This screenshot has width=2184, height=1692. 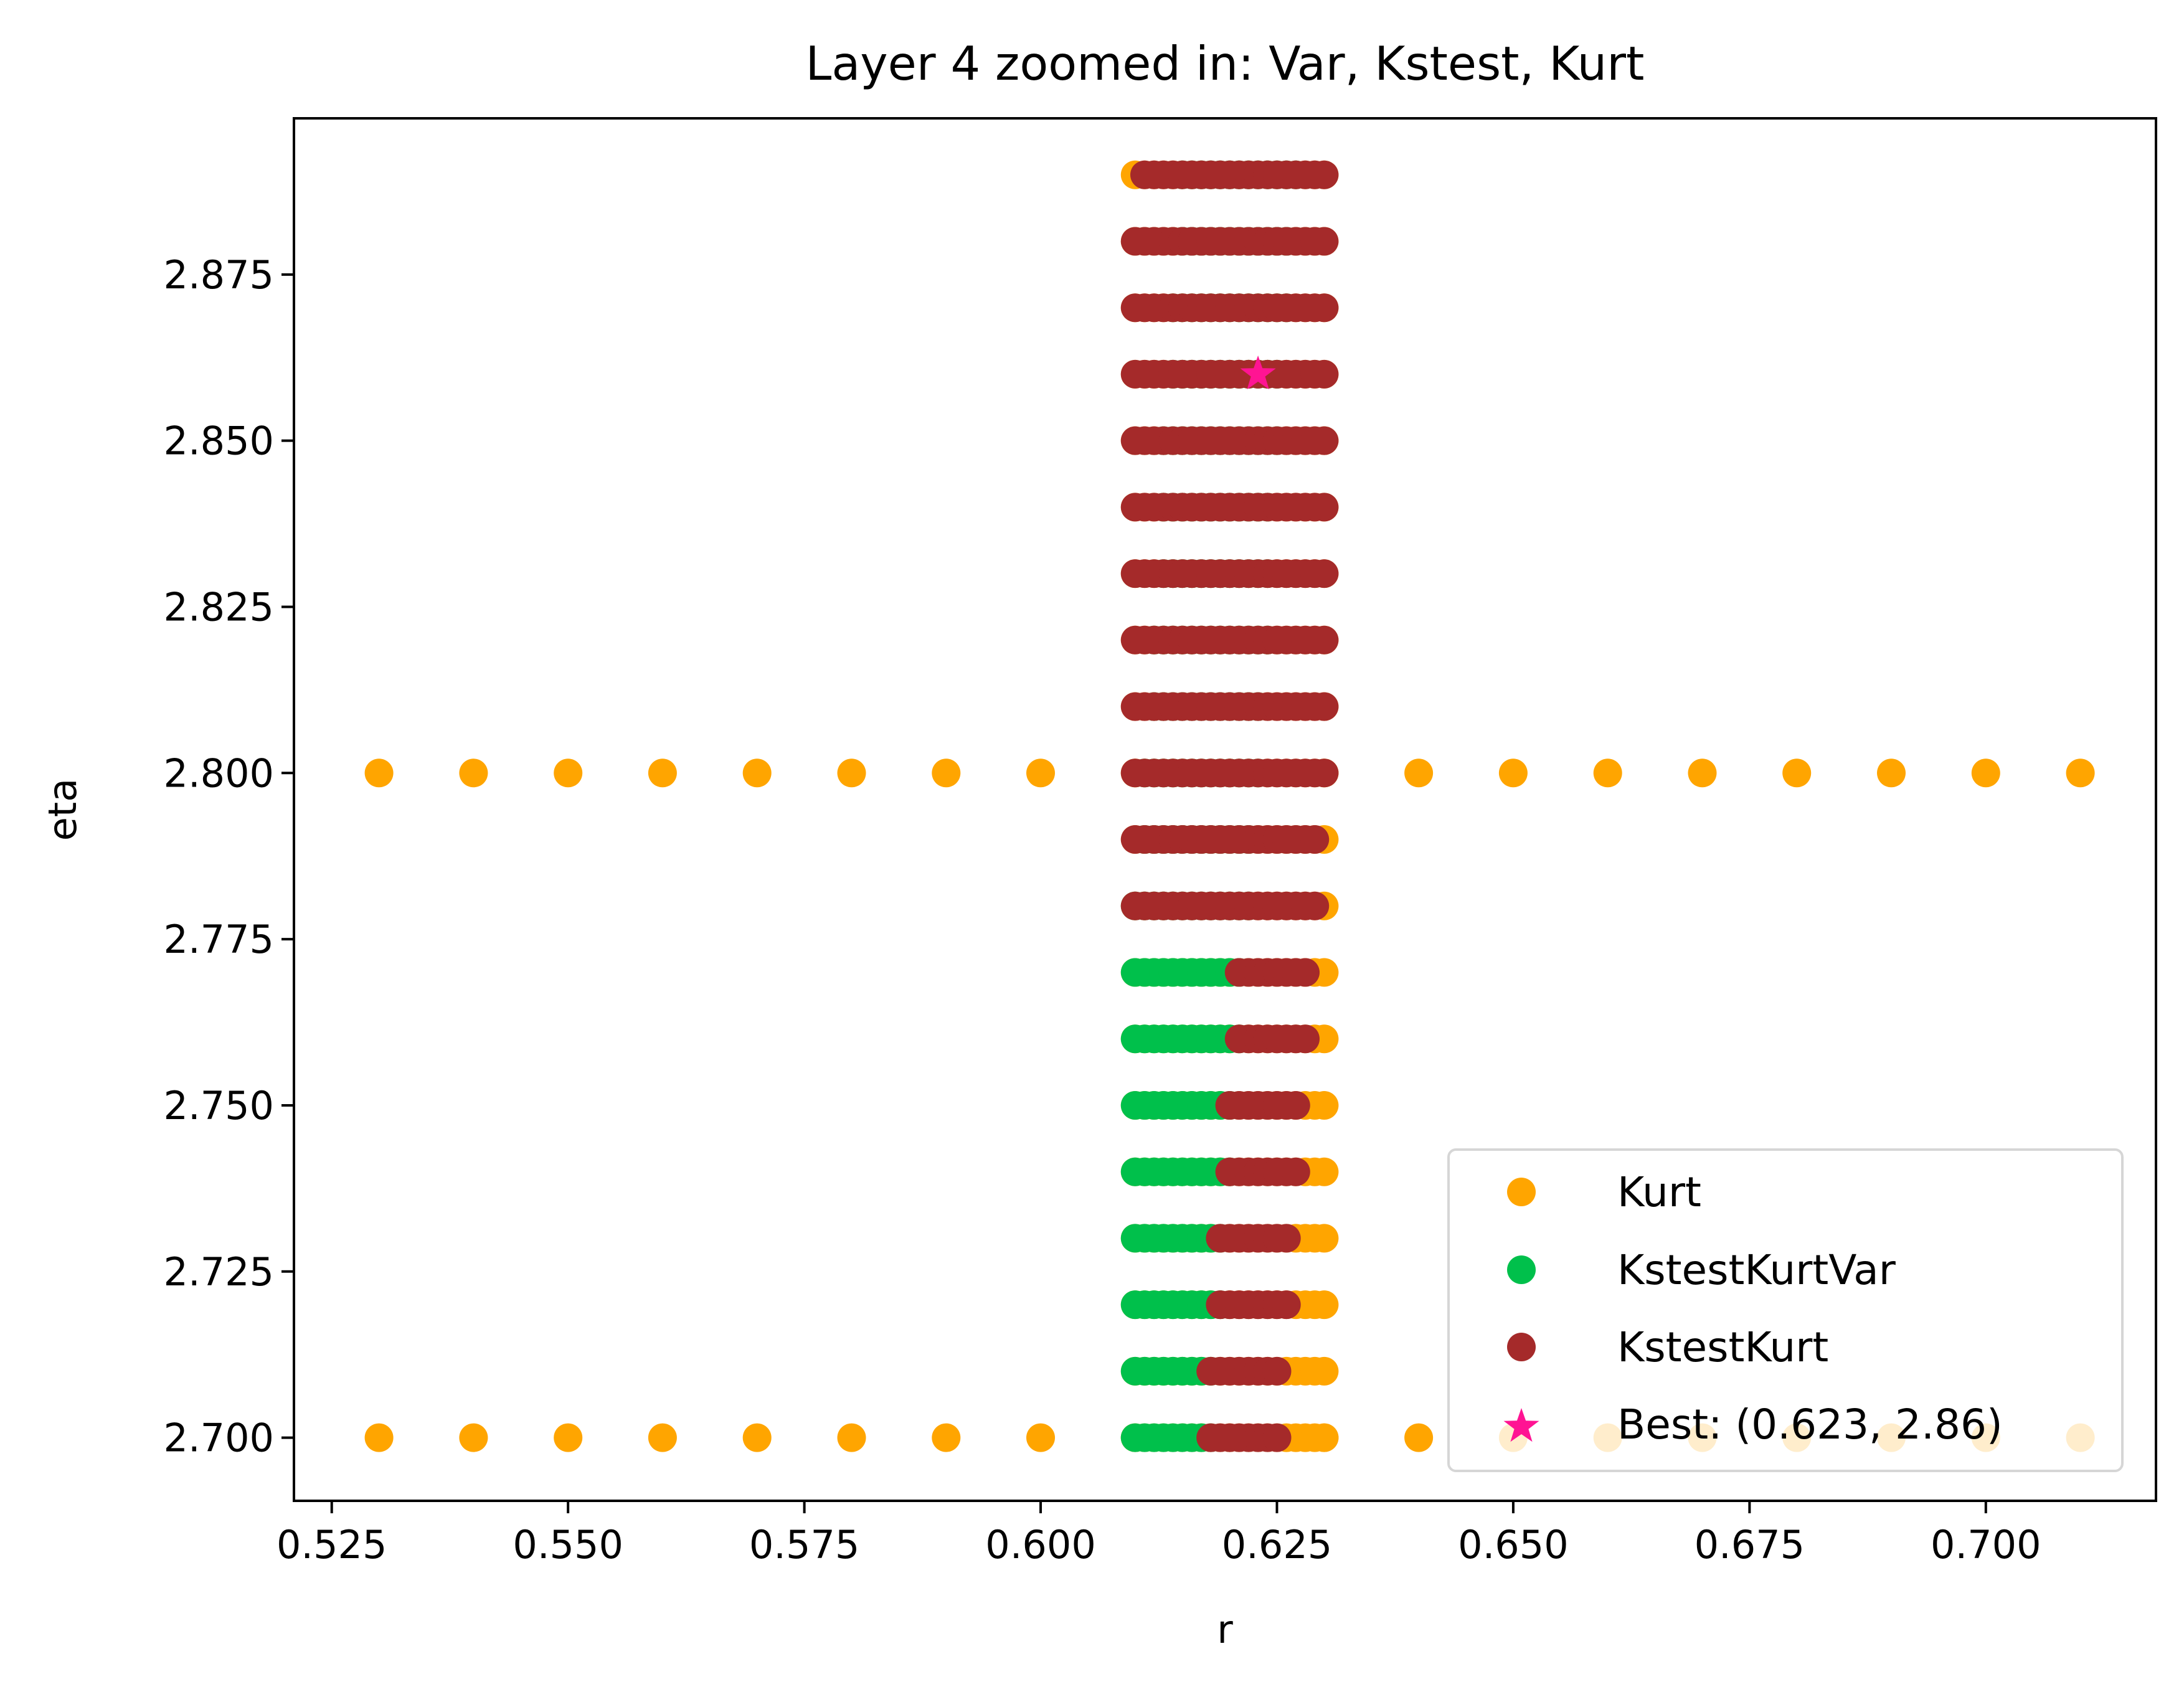 What do you see at coordinates (568, 1544) in the screenshot?
I see `x-tick-label: 0.550` at bounding box center [568, 1544].